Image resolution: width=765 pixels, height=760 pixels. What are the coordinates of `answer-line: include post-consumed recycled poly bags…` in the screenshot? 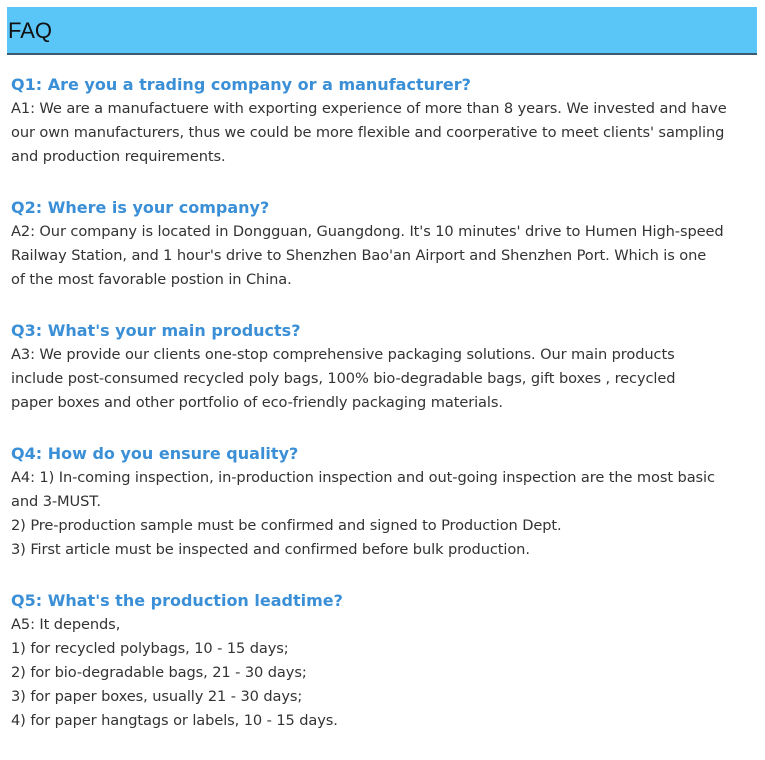 It's located at (343, 378).